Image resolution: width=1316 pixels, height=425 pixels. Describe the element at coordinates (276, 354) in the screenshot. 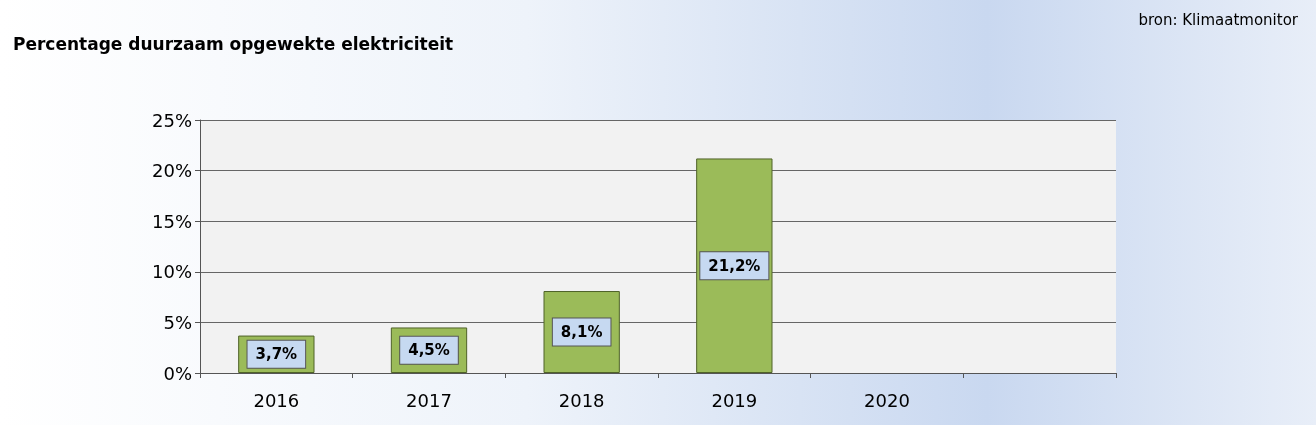

I see `data-label: 3,7%` at that location.